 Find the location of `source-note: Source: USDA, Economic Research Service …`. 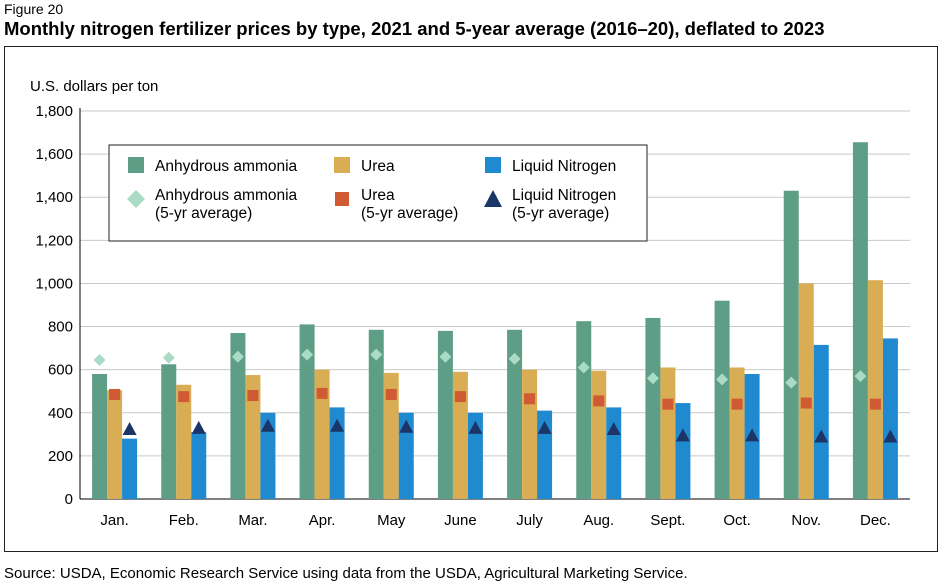

source-note: Source: USDA, Economic Research Service … is located at coordinates (346, 573).